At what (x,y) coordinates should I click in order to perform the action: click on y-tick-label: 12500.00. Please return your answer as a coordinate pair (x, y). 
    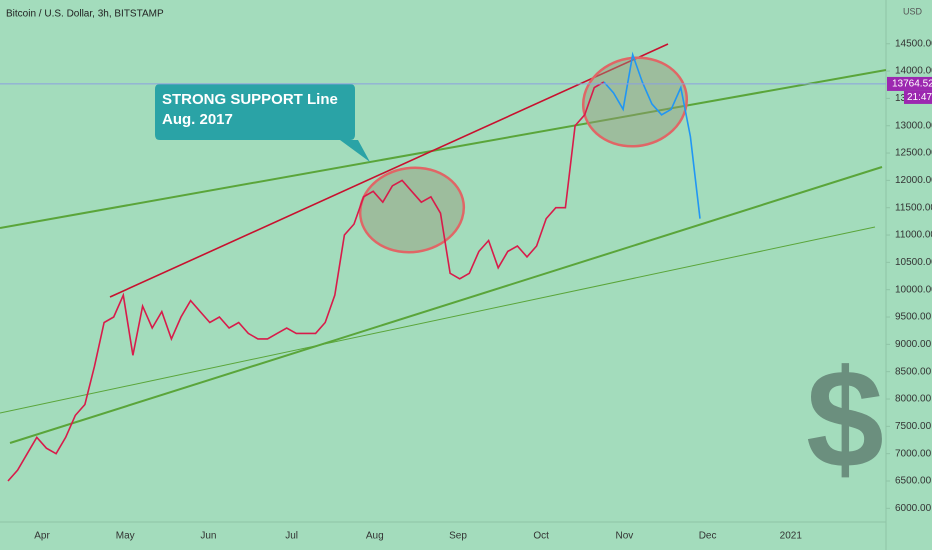
    Looking at the image, I should click on (913, 153).